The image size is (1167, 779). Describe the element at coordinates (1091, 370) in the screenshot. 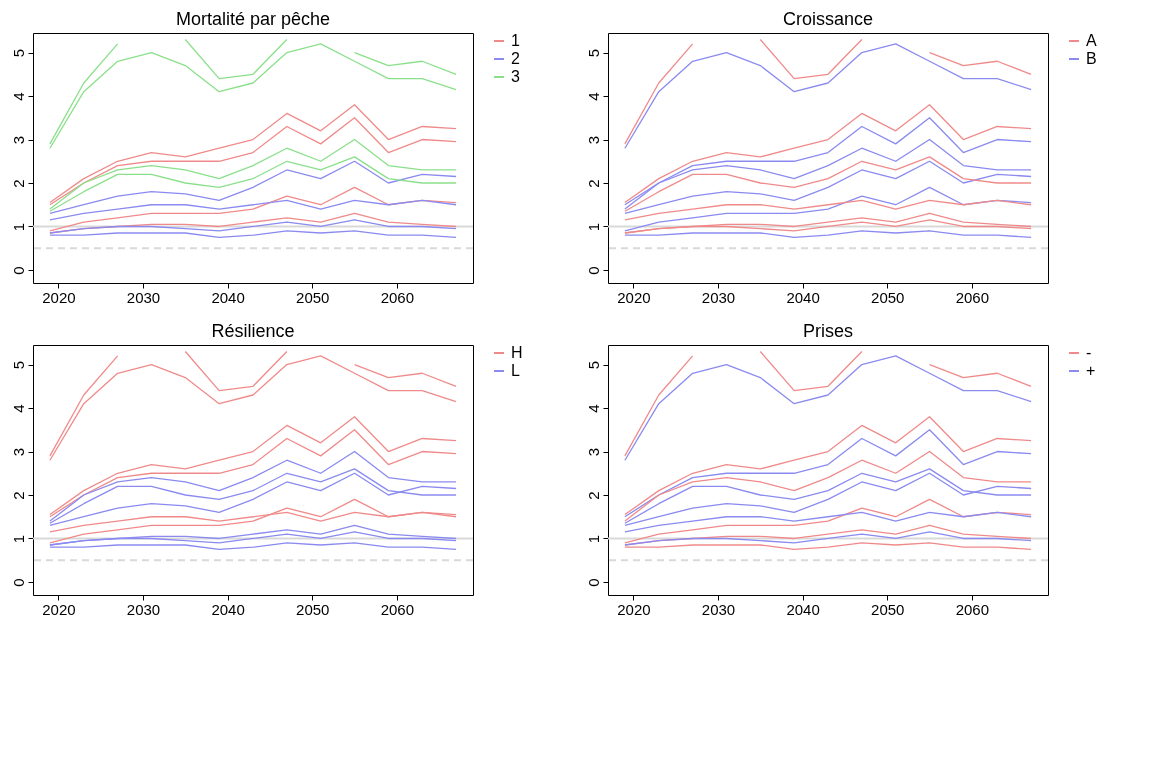

I see `legend-label: +` at that location.